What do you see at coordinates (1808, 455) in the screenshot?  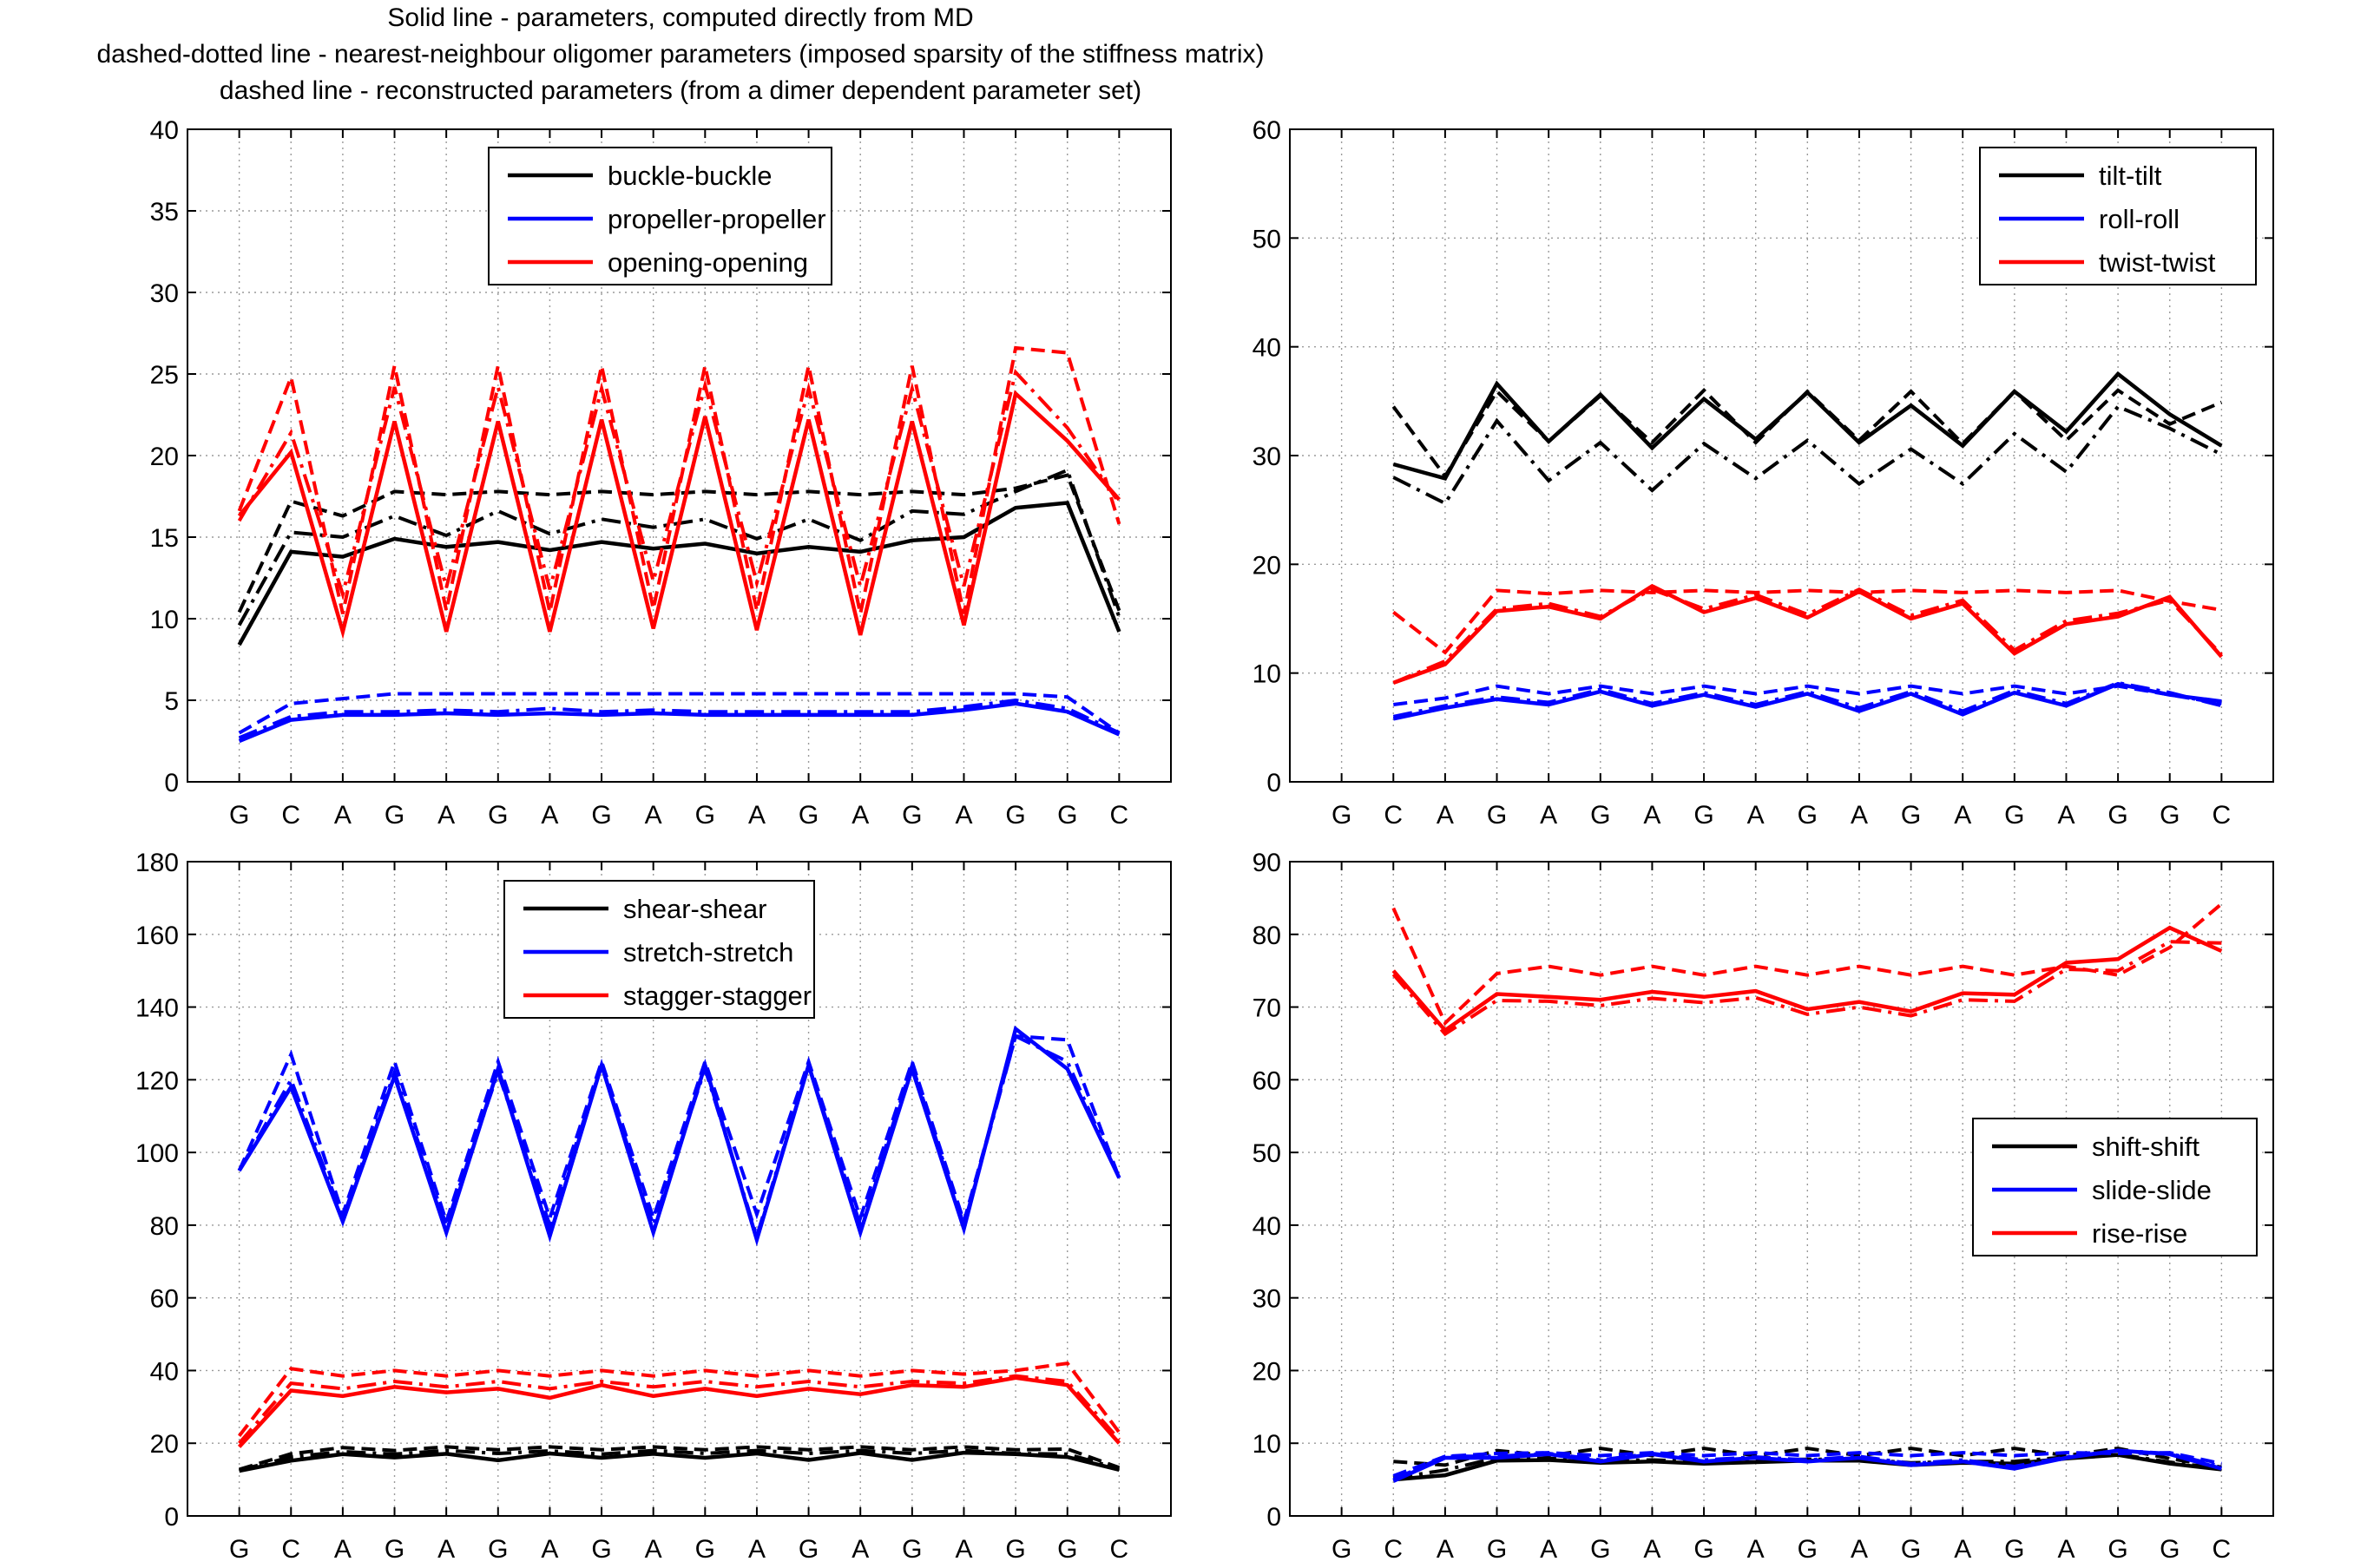 I see `series-line-tilt-tilt-dashdot` at bounding box center [1808, 455].